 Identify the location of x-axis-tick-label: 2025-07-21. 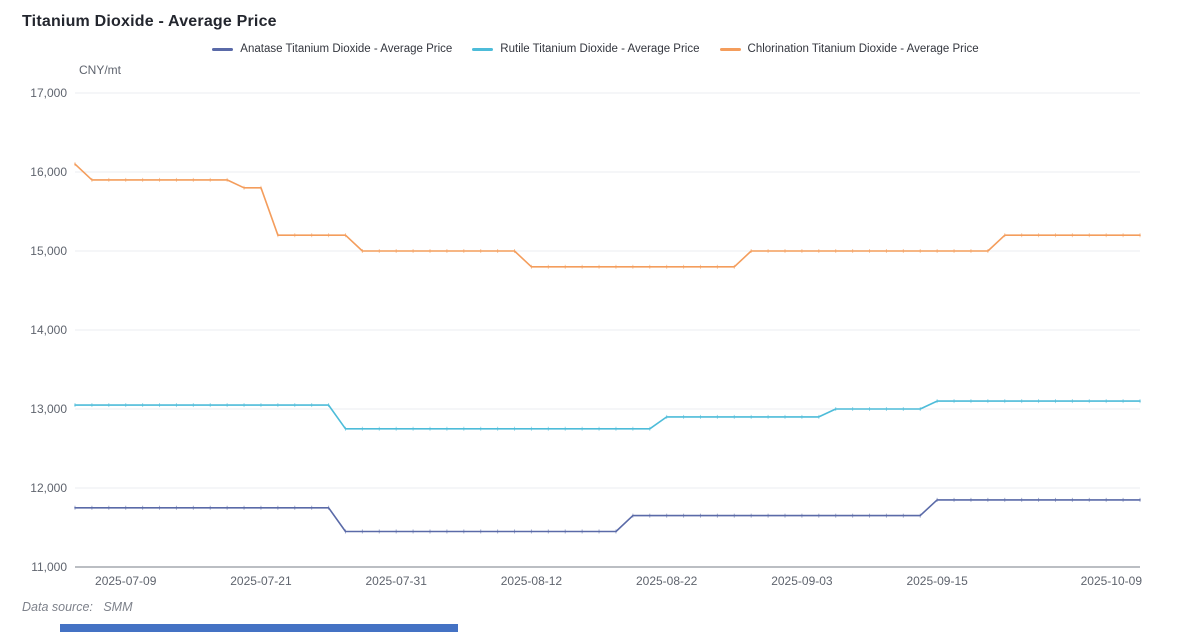
(261, 581).